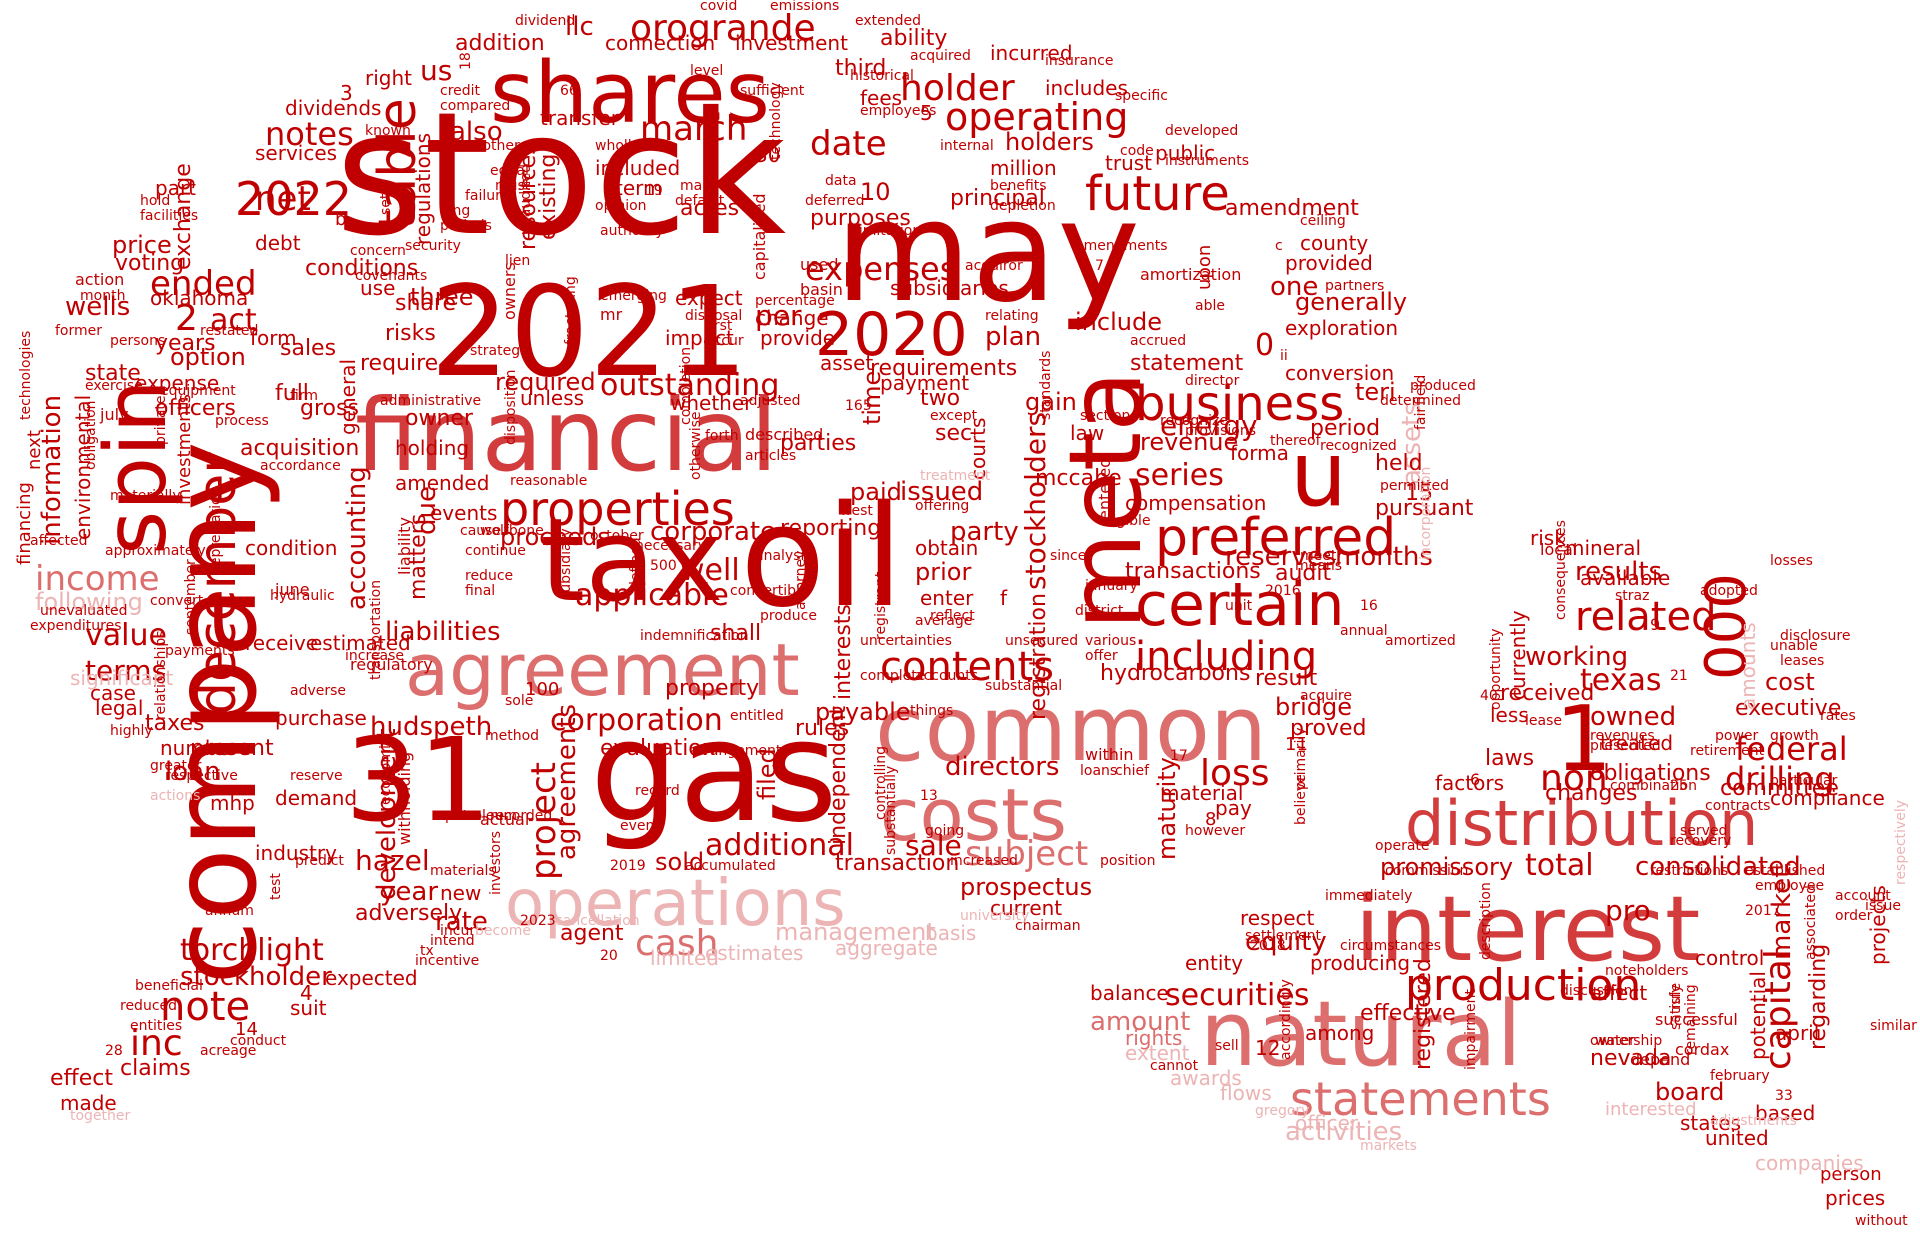  I want to click on word-20: 20, so click(609, 956).